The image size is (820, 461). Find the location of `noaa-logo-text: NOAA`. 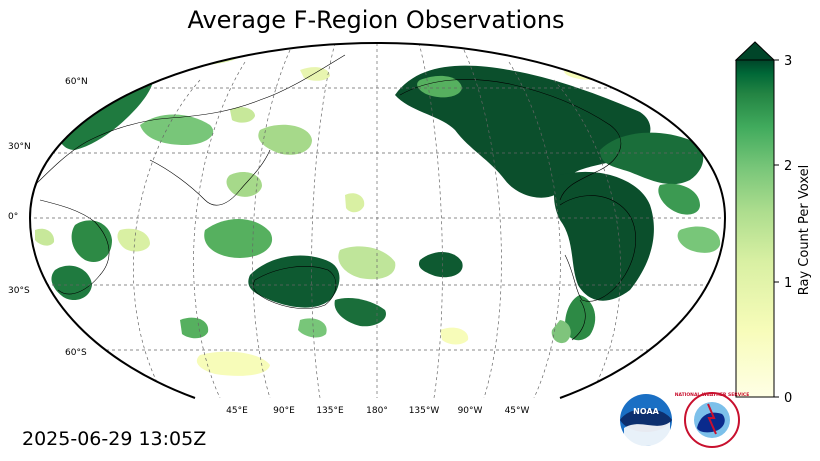

noaa-logo-text: NOAA is located at coordinates (646, 411).